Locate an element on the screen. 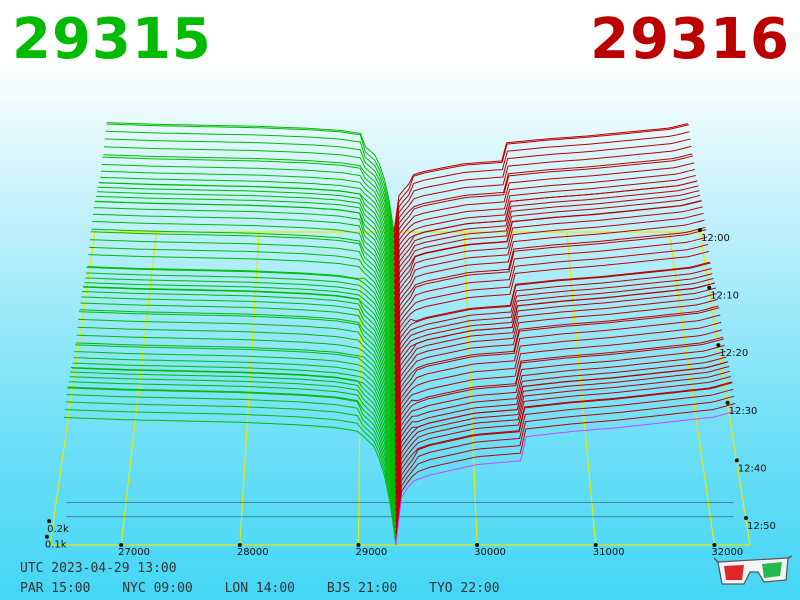  bid-price: 29315 is located at coordinates (112, 39).